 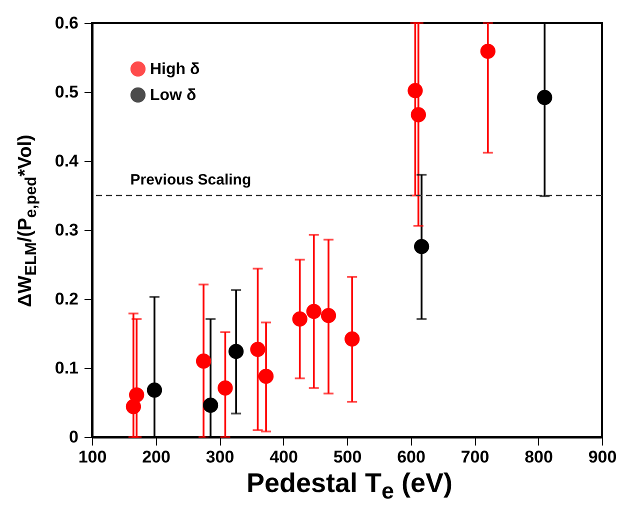 I want to click on y-tick-label: 0.4, so click(x=67, y=161).